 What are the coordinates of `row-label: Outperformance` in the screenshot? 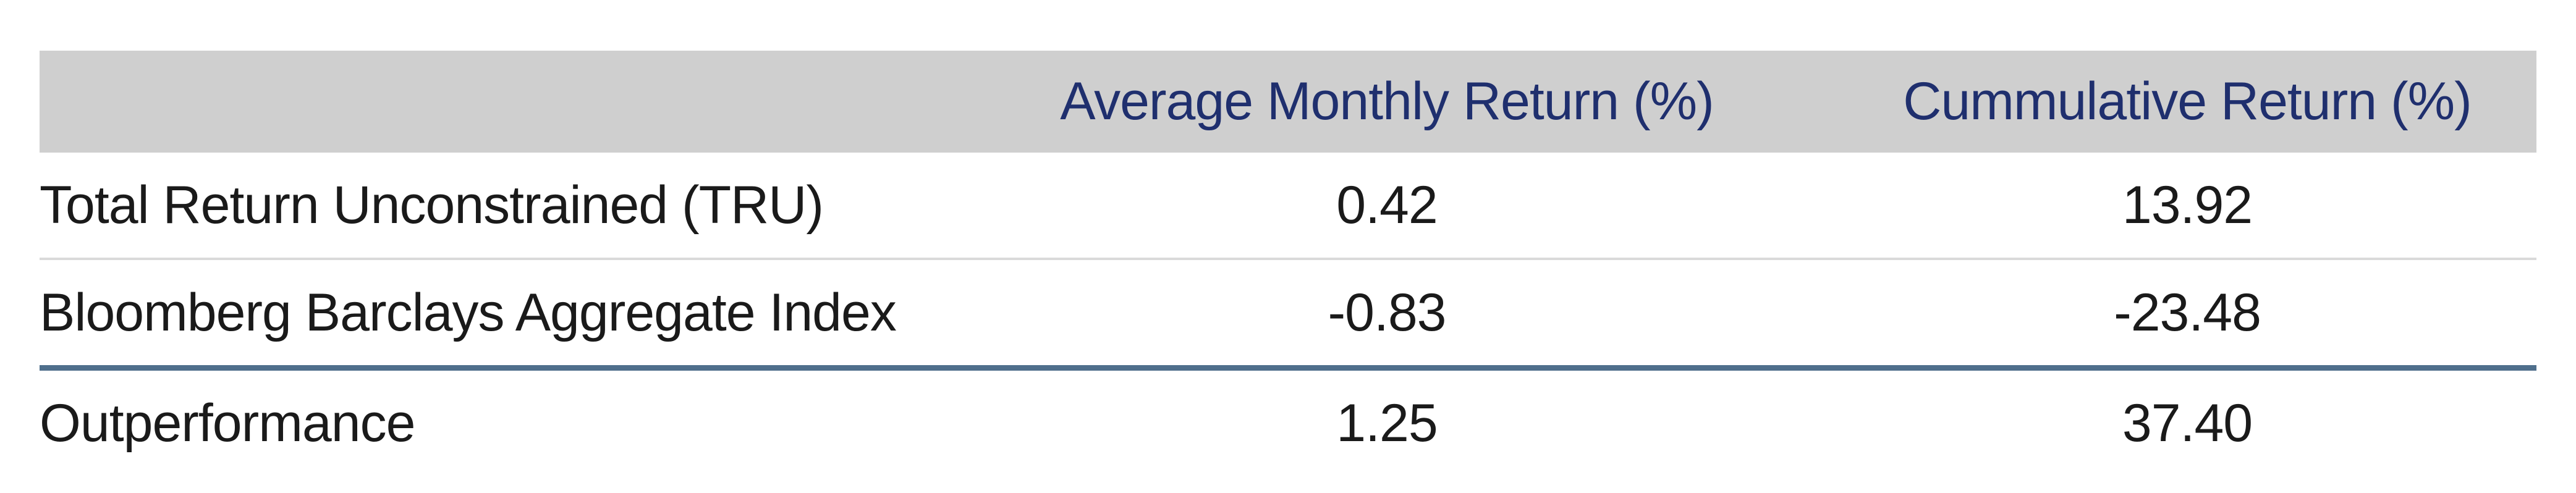 It's located at (227, 423).